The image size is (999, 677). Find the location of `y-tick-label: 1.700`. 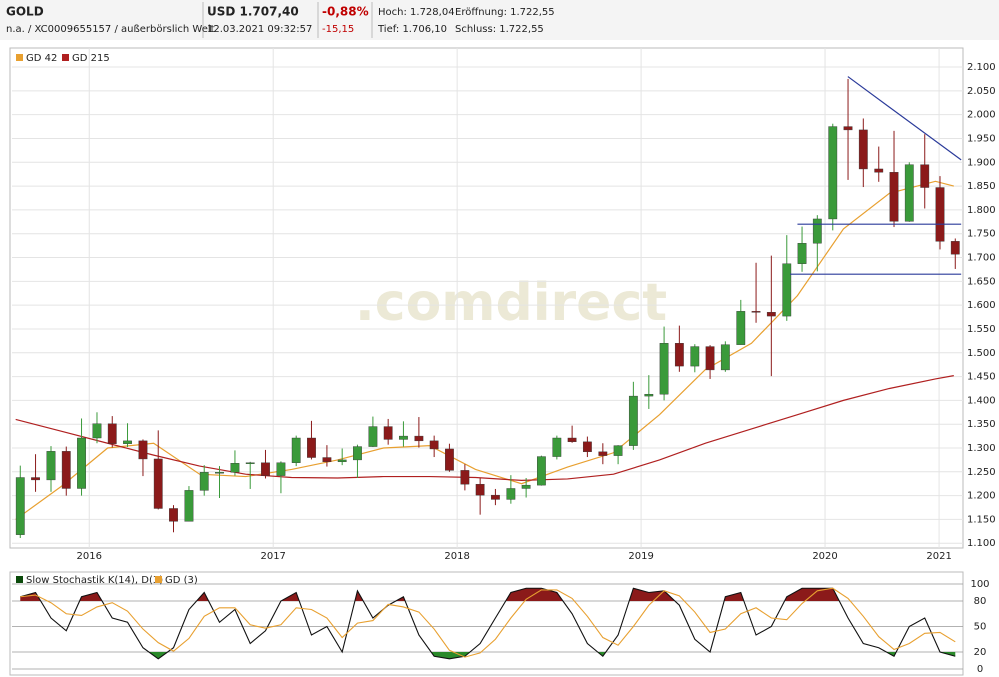

y-tick-label: 1.700 is located at coordinates (981, 258).